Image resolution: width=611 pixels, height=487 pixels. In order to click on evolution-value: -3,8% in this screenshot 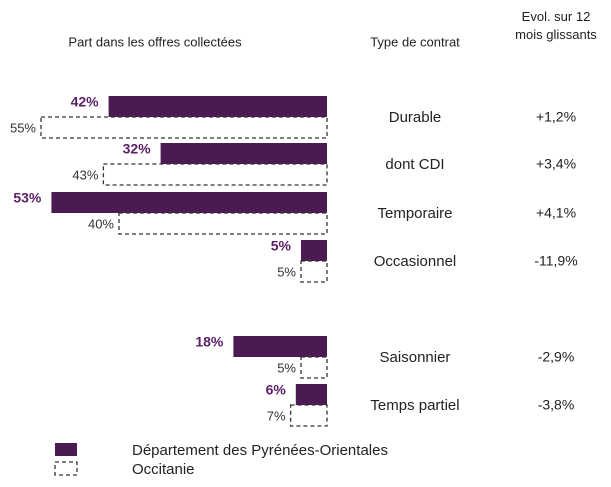, I will do `click(556, 405)`.